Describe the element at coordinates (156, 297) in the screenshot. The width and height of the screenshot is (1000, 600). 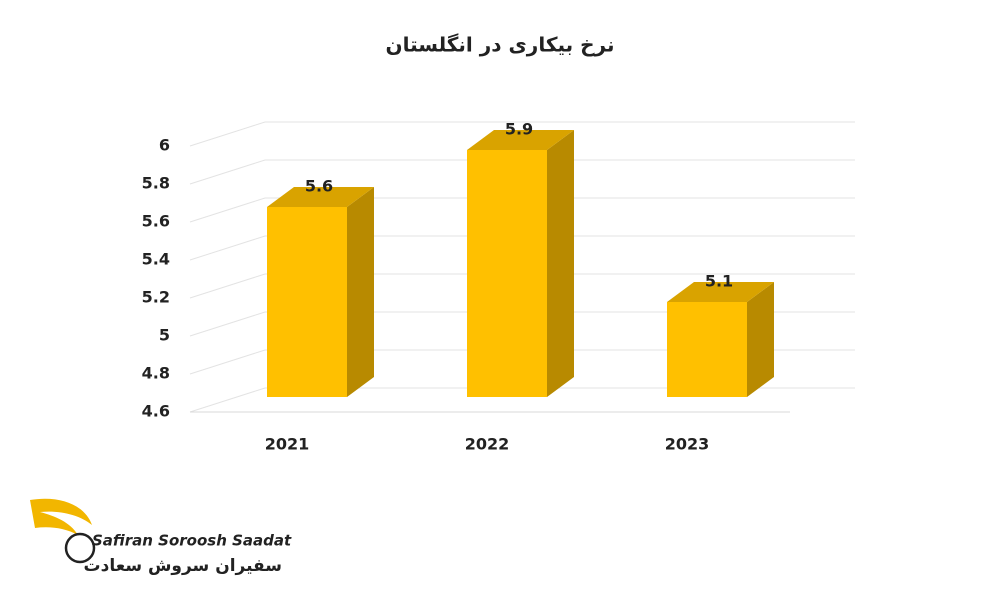
I see `y-tick-label: 5.2` at that location.